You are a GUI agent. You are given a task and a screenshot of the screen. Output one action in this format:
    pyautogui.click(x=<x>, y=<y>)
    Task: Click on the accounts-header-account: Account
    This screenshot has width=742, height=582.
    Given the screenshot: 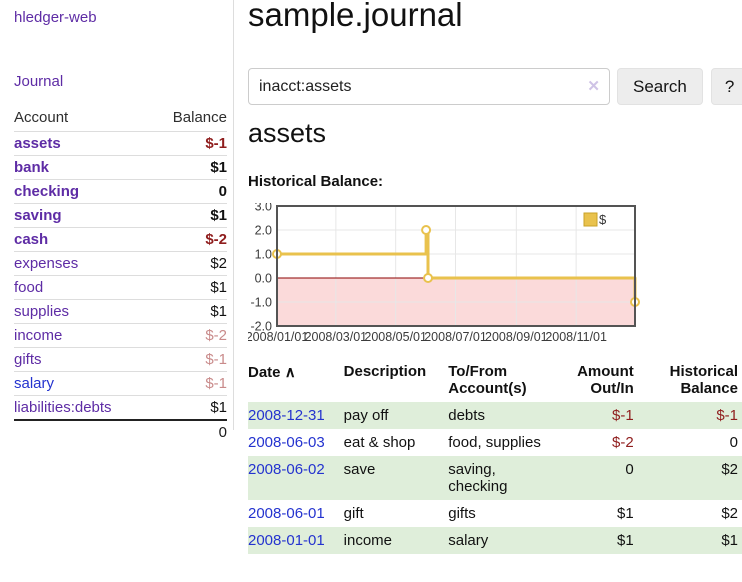 What is the action you would take?
    pyautogui.click(x=41, y=117)
    